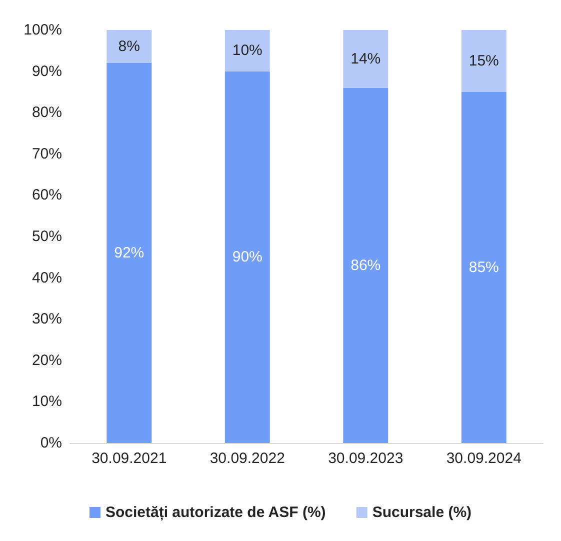 The width and height of the screenshot is (561, 541). I want to click on y-tick-label: 10%, so click(47, 401).